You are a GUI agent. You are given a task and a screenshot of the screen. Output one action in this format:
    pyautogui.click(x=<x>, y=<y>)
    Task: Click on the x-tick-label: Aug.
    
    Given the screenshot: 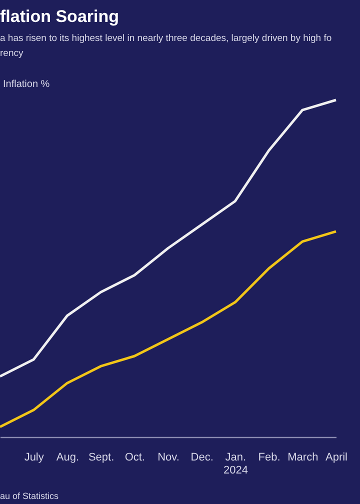 What is the action you would take?
    pyautogui.click(x=68, y=458)
    